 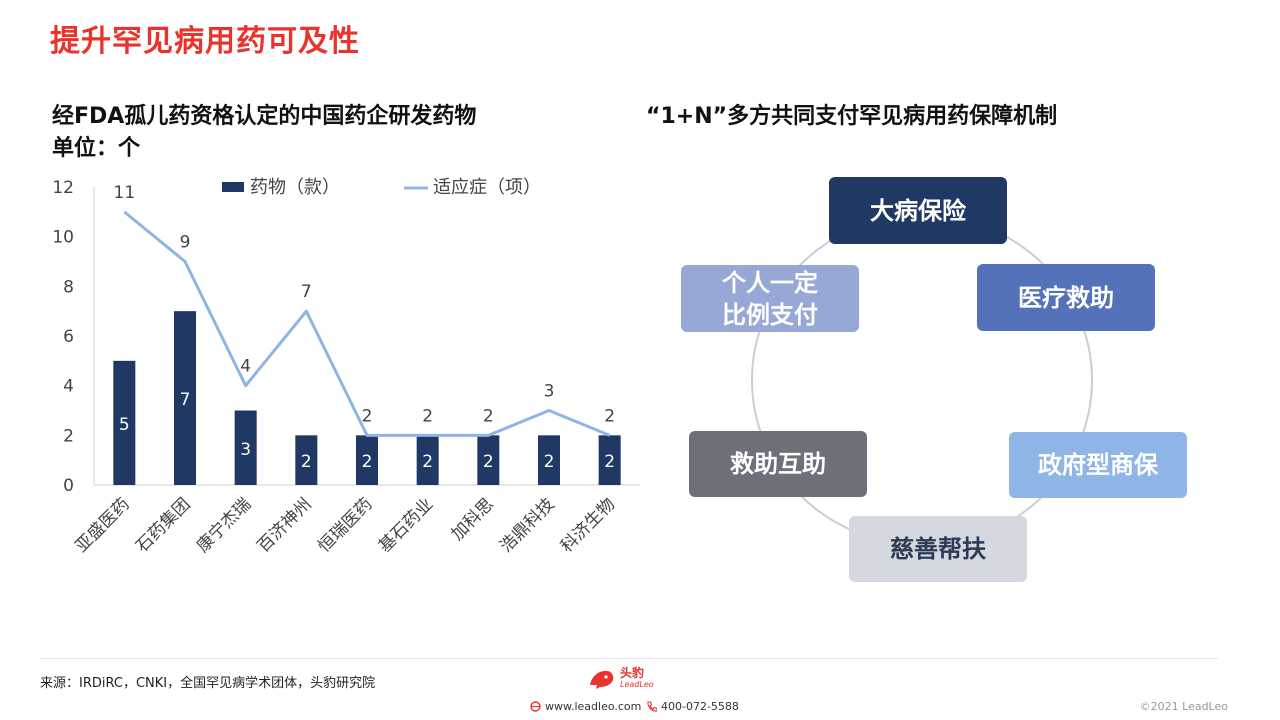 I want to click on node-label: 个人一定 比例支付, so click(x=770, y=298).